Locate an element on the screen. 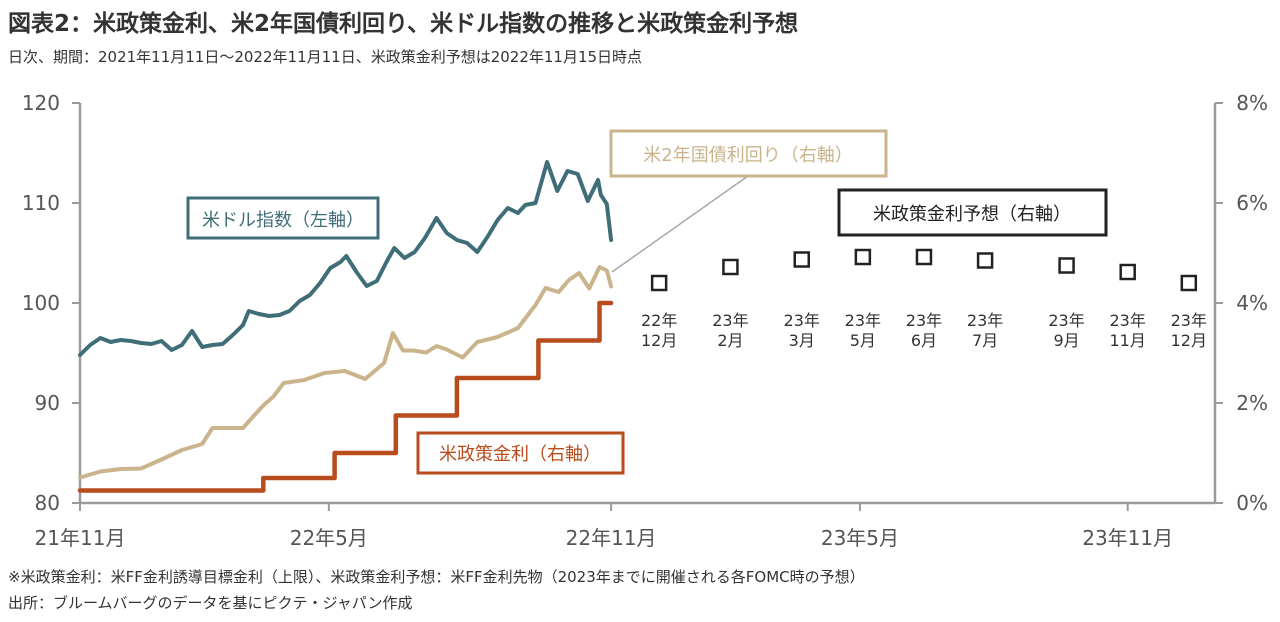 The image size is (1280, 622). policy-rate-label: 米政策金利（右軸） is located at coordinates (520, 454).